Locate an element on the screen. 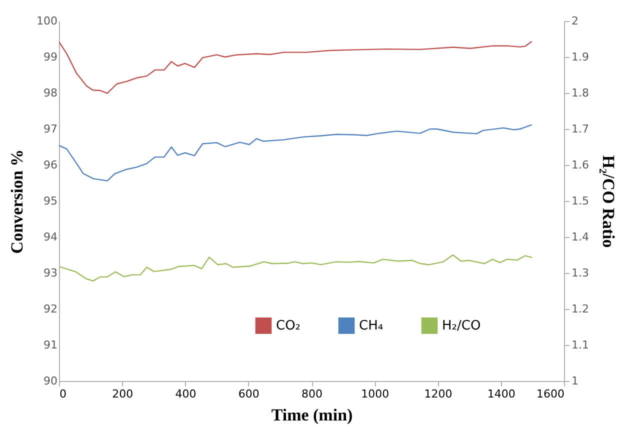 The image size is (620, 433). y2-tick-label: 1.9 is located at coordinates (580, 57).